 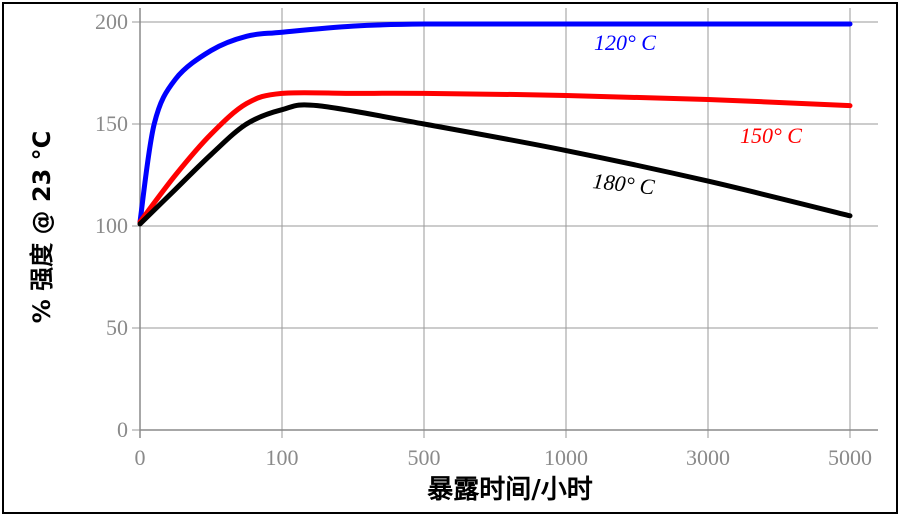 I want to click on y-tick-label: 200, so click(x=111, y=21).